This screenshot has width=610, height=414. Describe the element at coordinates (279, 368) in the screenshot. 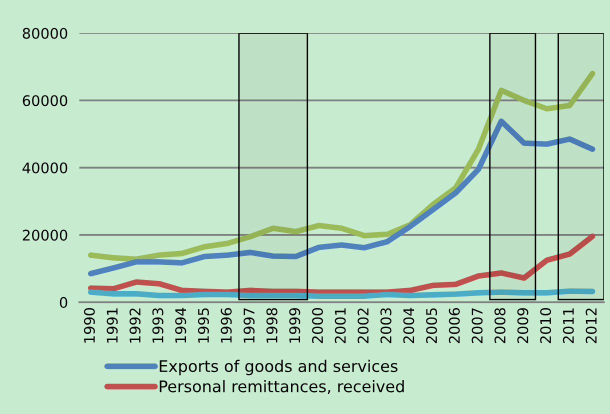

I see `legend-label: Exports of goods and services` at that location.